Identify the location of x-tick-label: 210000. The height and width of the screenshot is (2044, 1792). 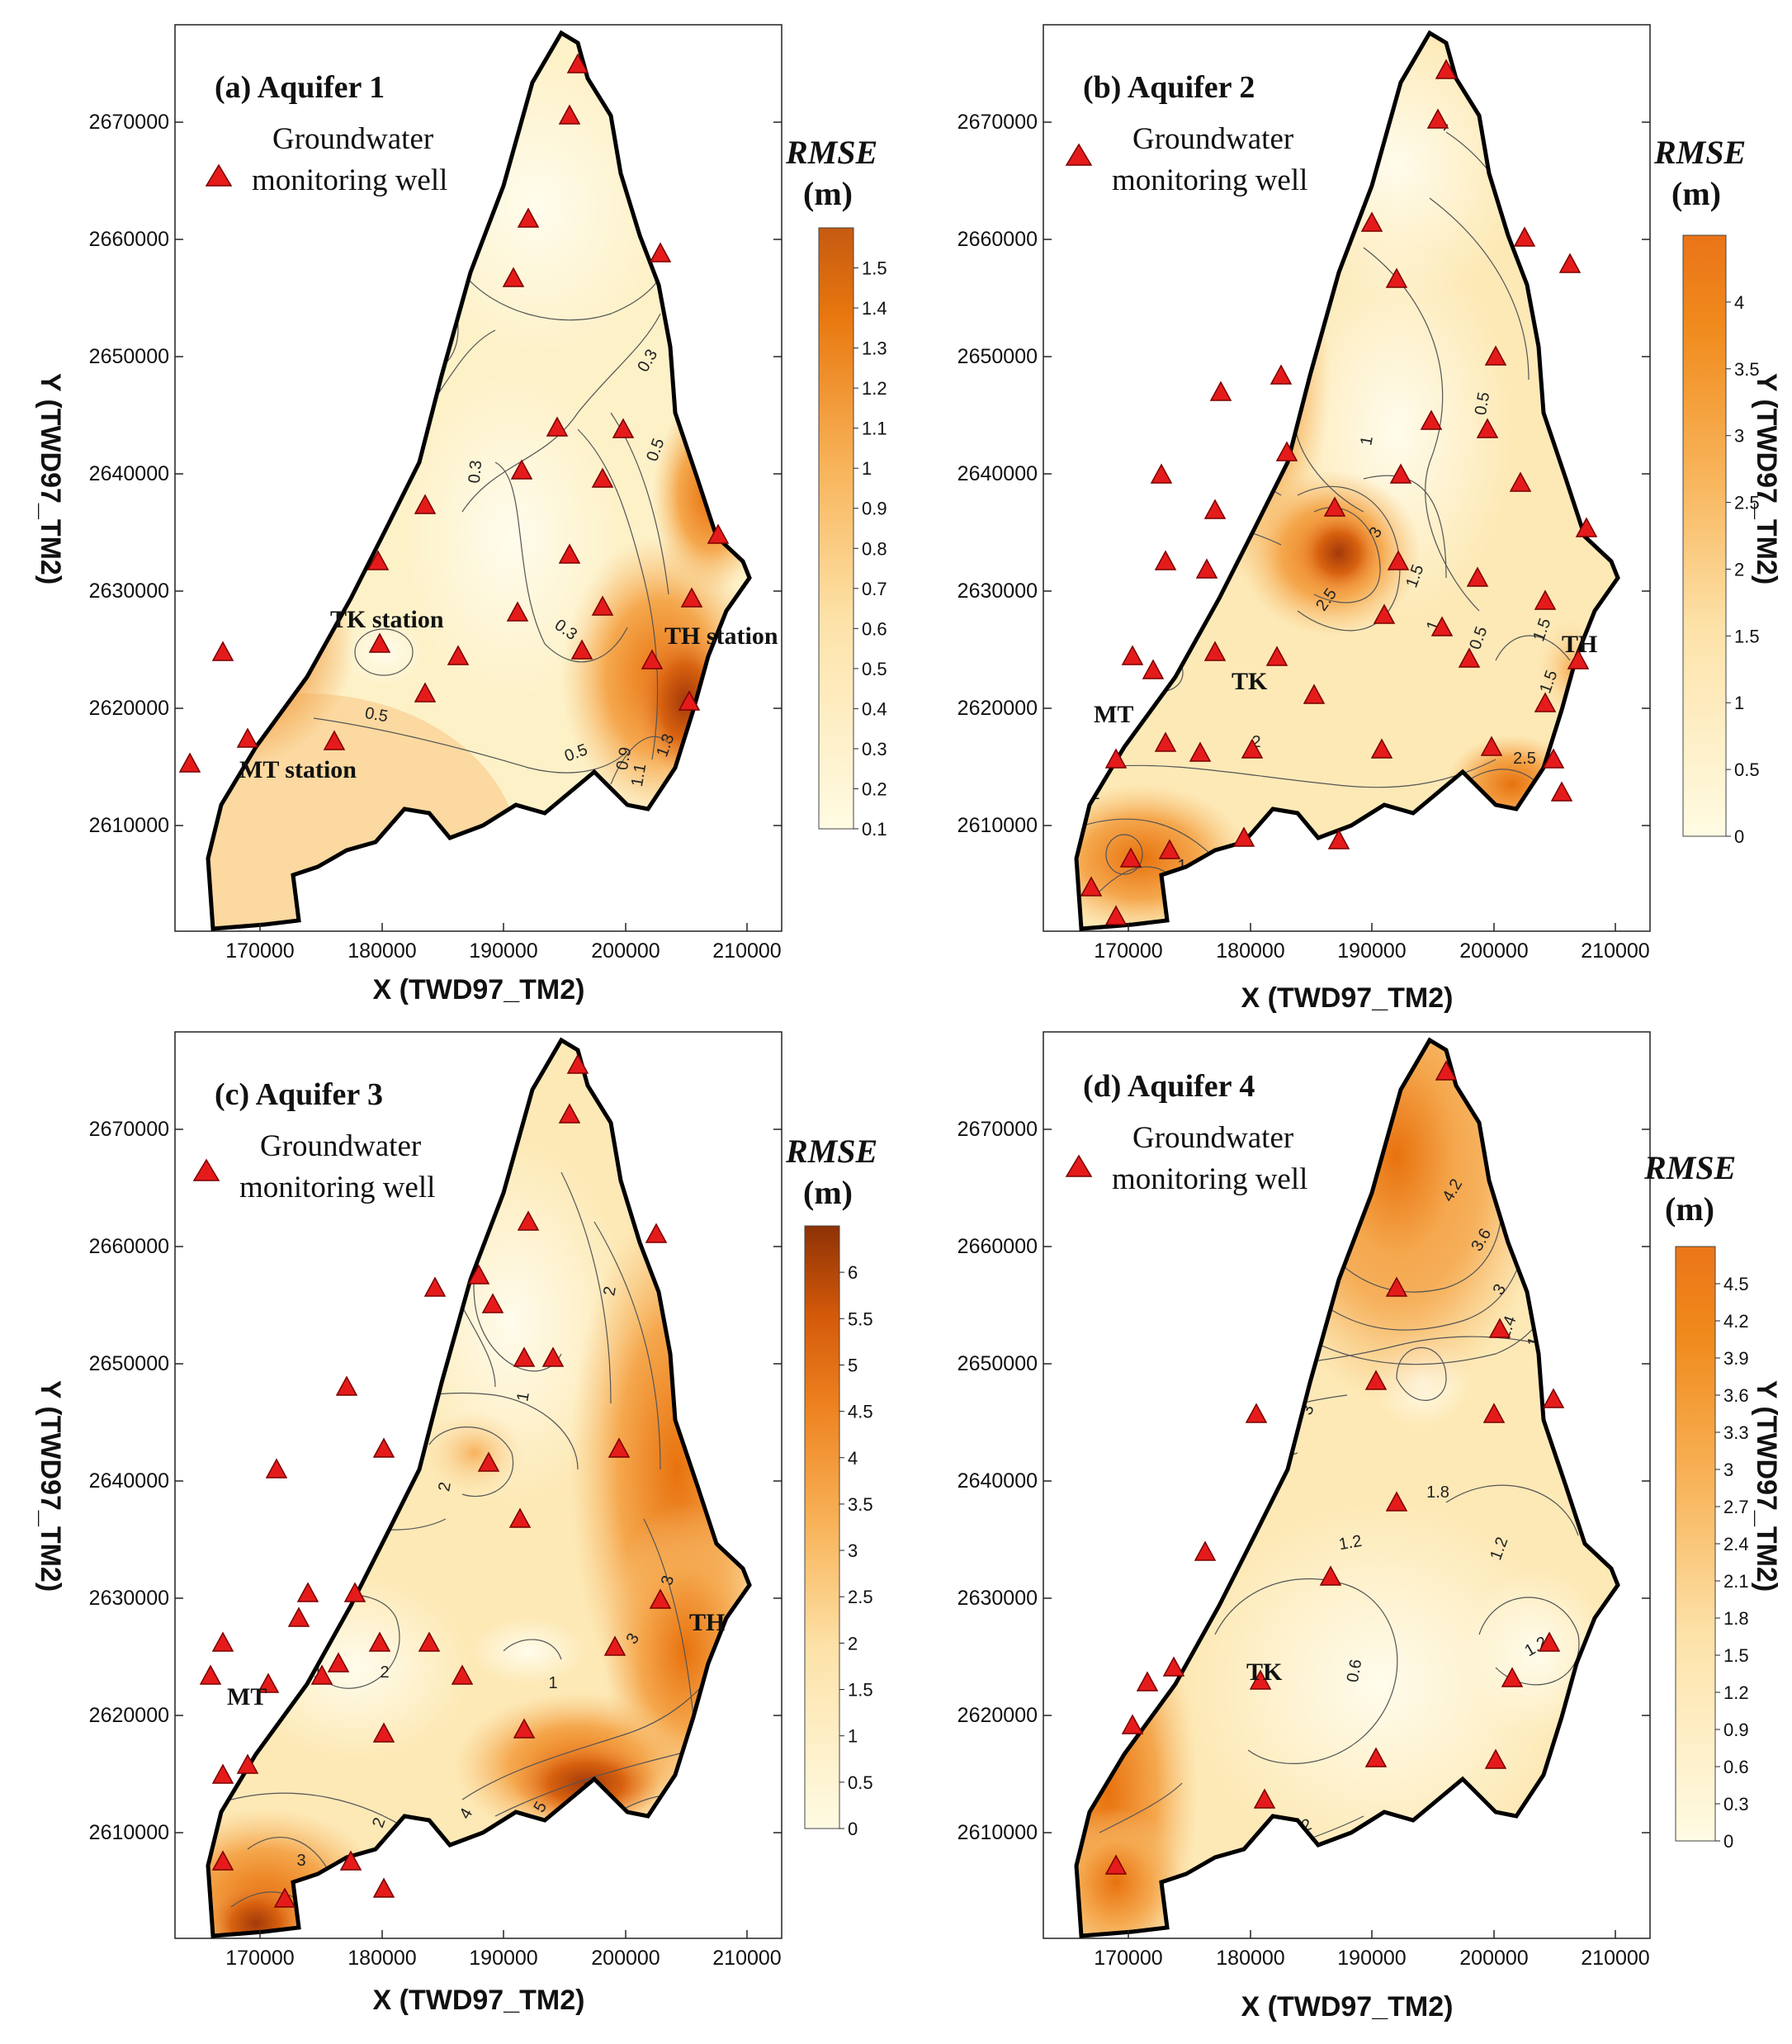
(1615, 1958).